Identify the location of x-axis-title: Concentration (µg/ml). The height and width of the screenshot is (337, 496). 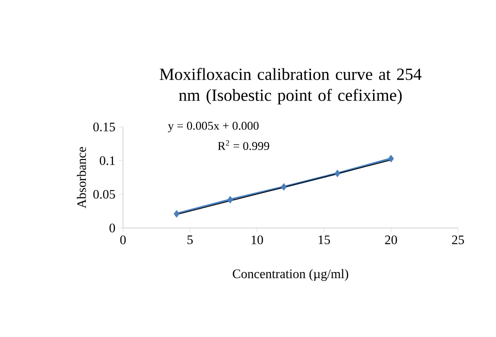
(290, 275).